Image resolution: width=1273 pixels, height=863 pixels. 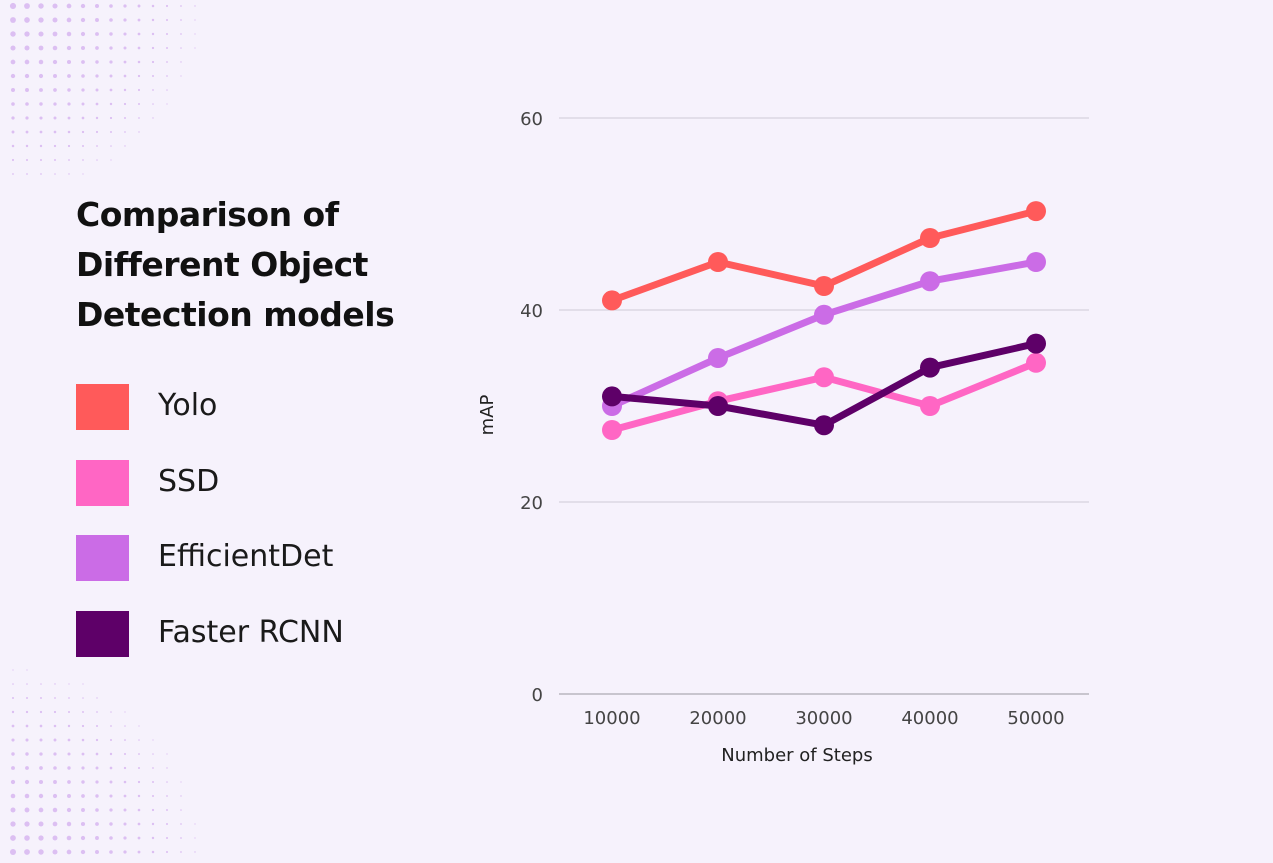 What do you see at coordinates (241, 407) in the screenshot?
I see `legend-item-yolo: Yolo` at bounding box center [241, 407].